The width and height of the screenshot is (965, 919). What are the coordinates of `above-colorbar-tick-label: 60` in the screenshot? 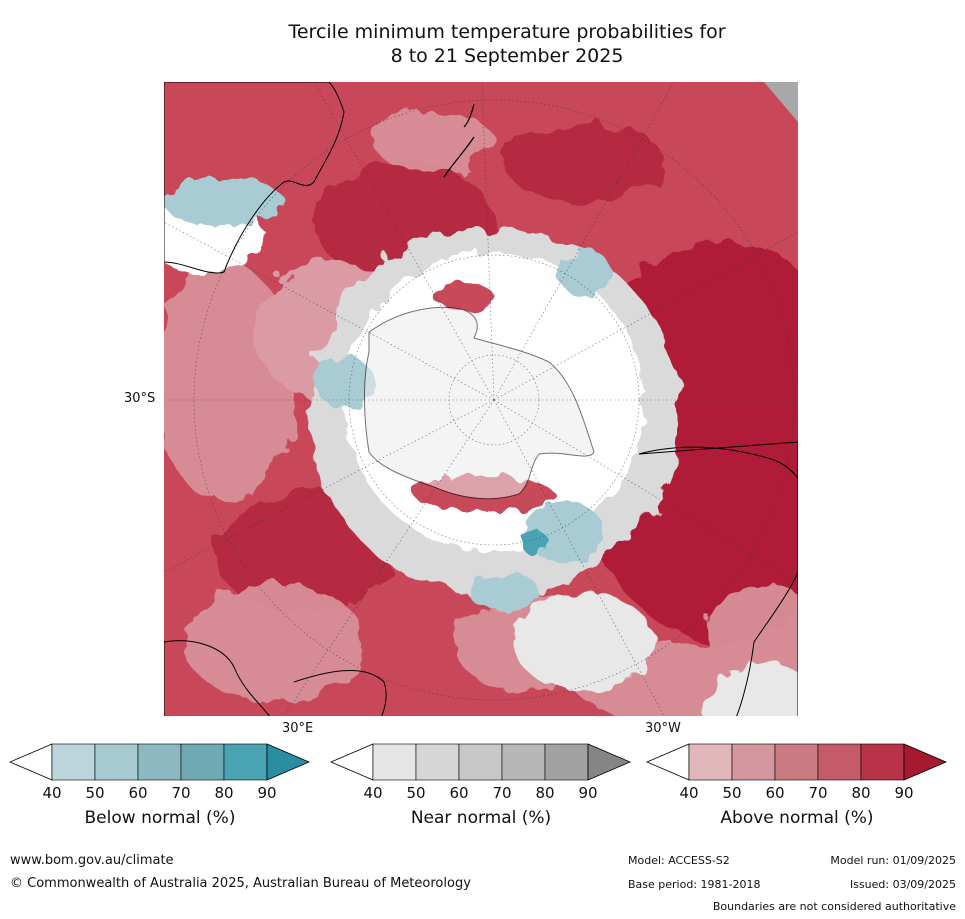 It's located at (775, 793).